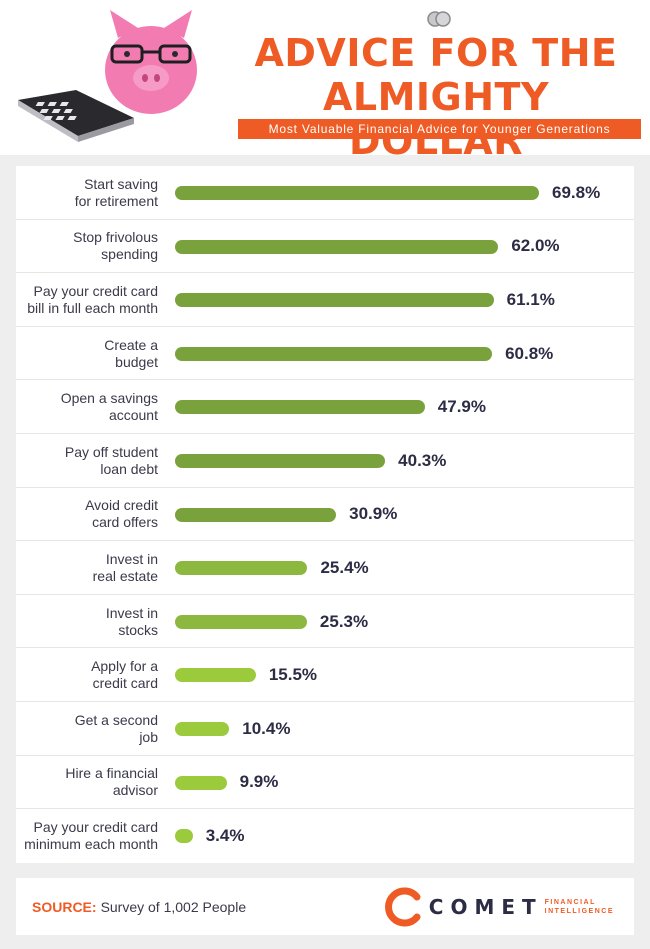 The width and height of the screenshot is (650, 949). I want to click on category-label-line: advisor, so click(135, 790).